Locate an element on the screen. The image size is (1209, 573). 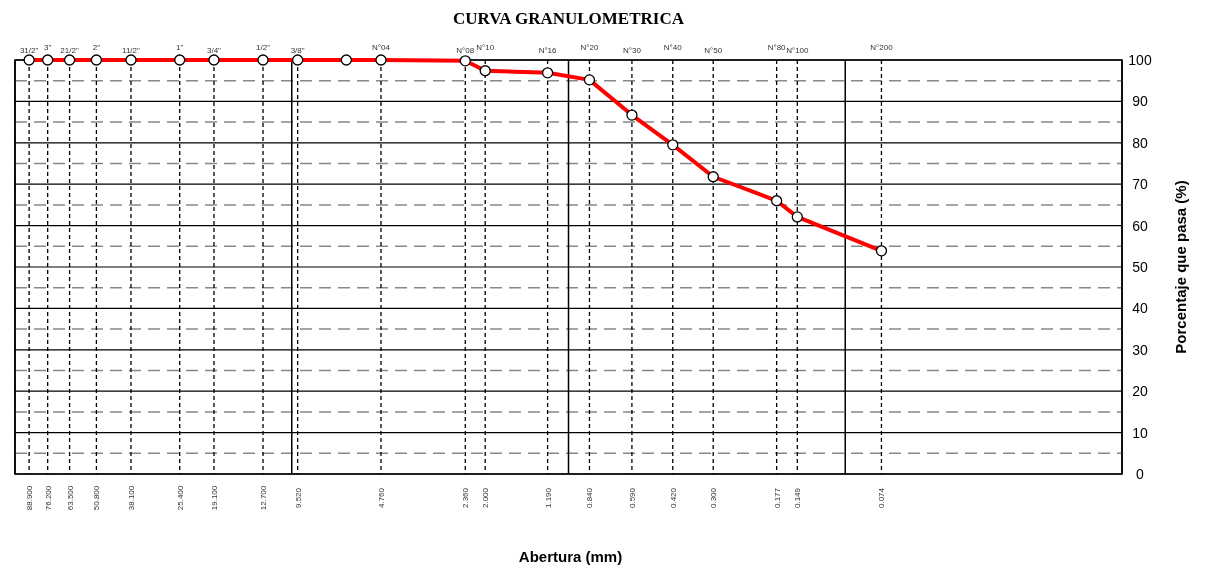
text: 2" is located at coordinates (96, 47).